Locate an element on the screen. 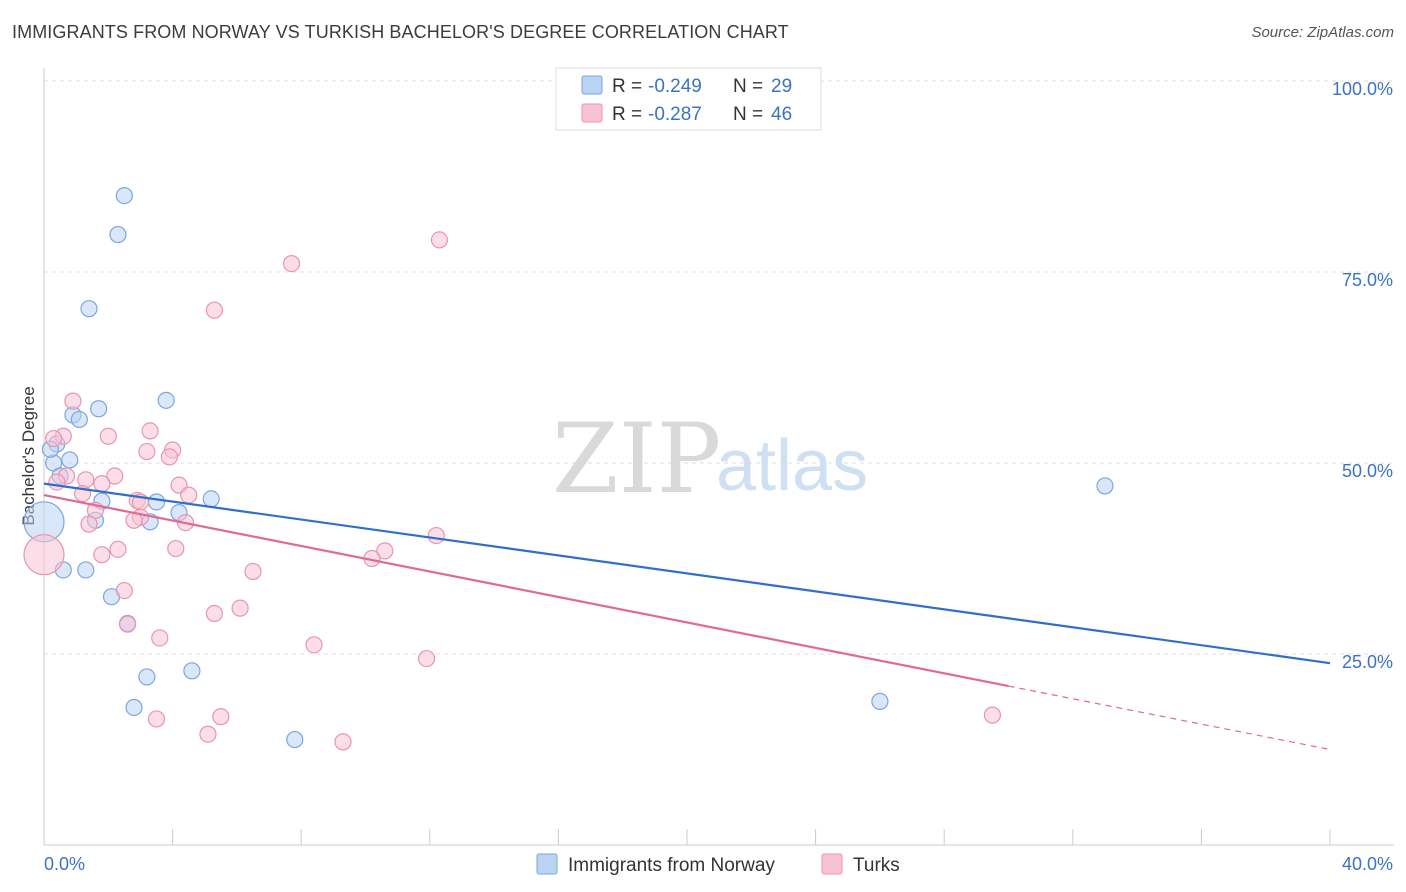  legend-bottom-label-norway: Immigrants from Norway is located at coordinates (671, 865).